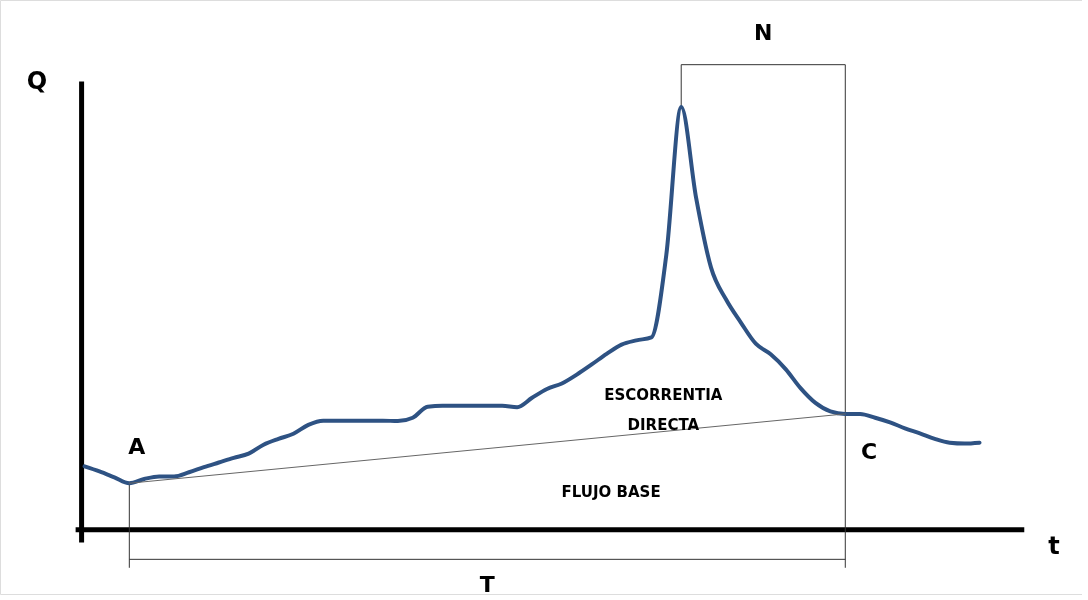 The image size is (1088, 600). What do you see at coordinates (137, 447) in the screenshot?
I see `annotation: A` at bounding box center [137, 447].